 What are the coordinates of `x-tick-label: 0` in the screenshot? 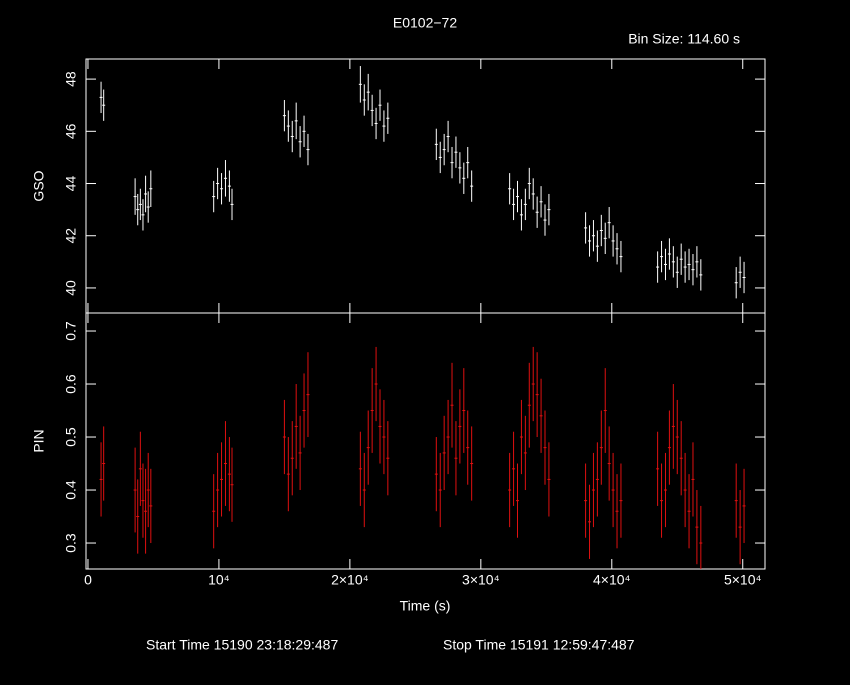 It's located at (88, 580).